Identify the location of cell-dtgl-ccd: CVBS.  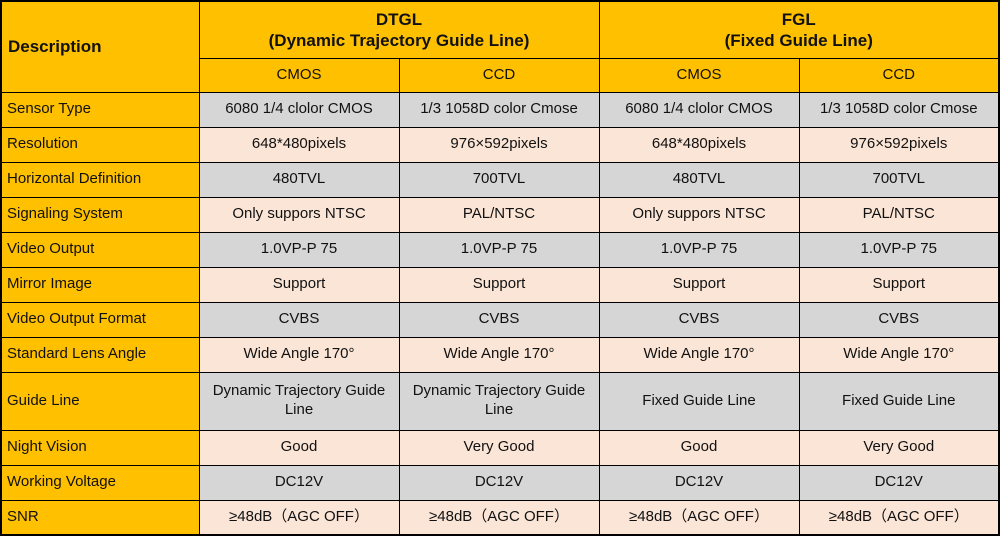
(499, 319).